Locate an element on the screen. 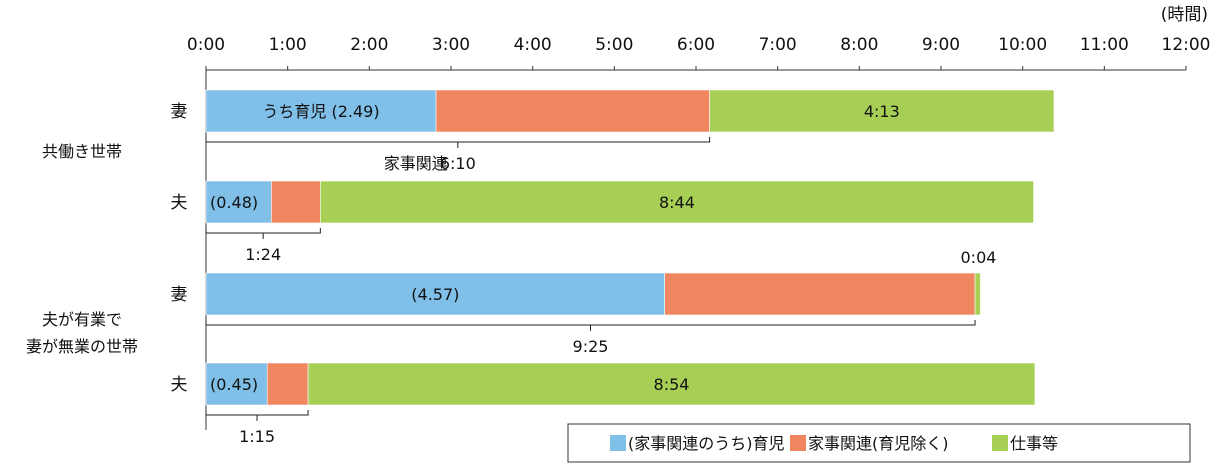  segment-label: 8:44 is located at coordinates (677, 202).